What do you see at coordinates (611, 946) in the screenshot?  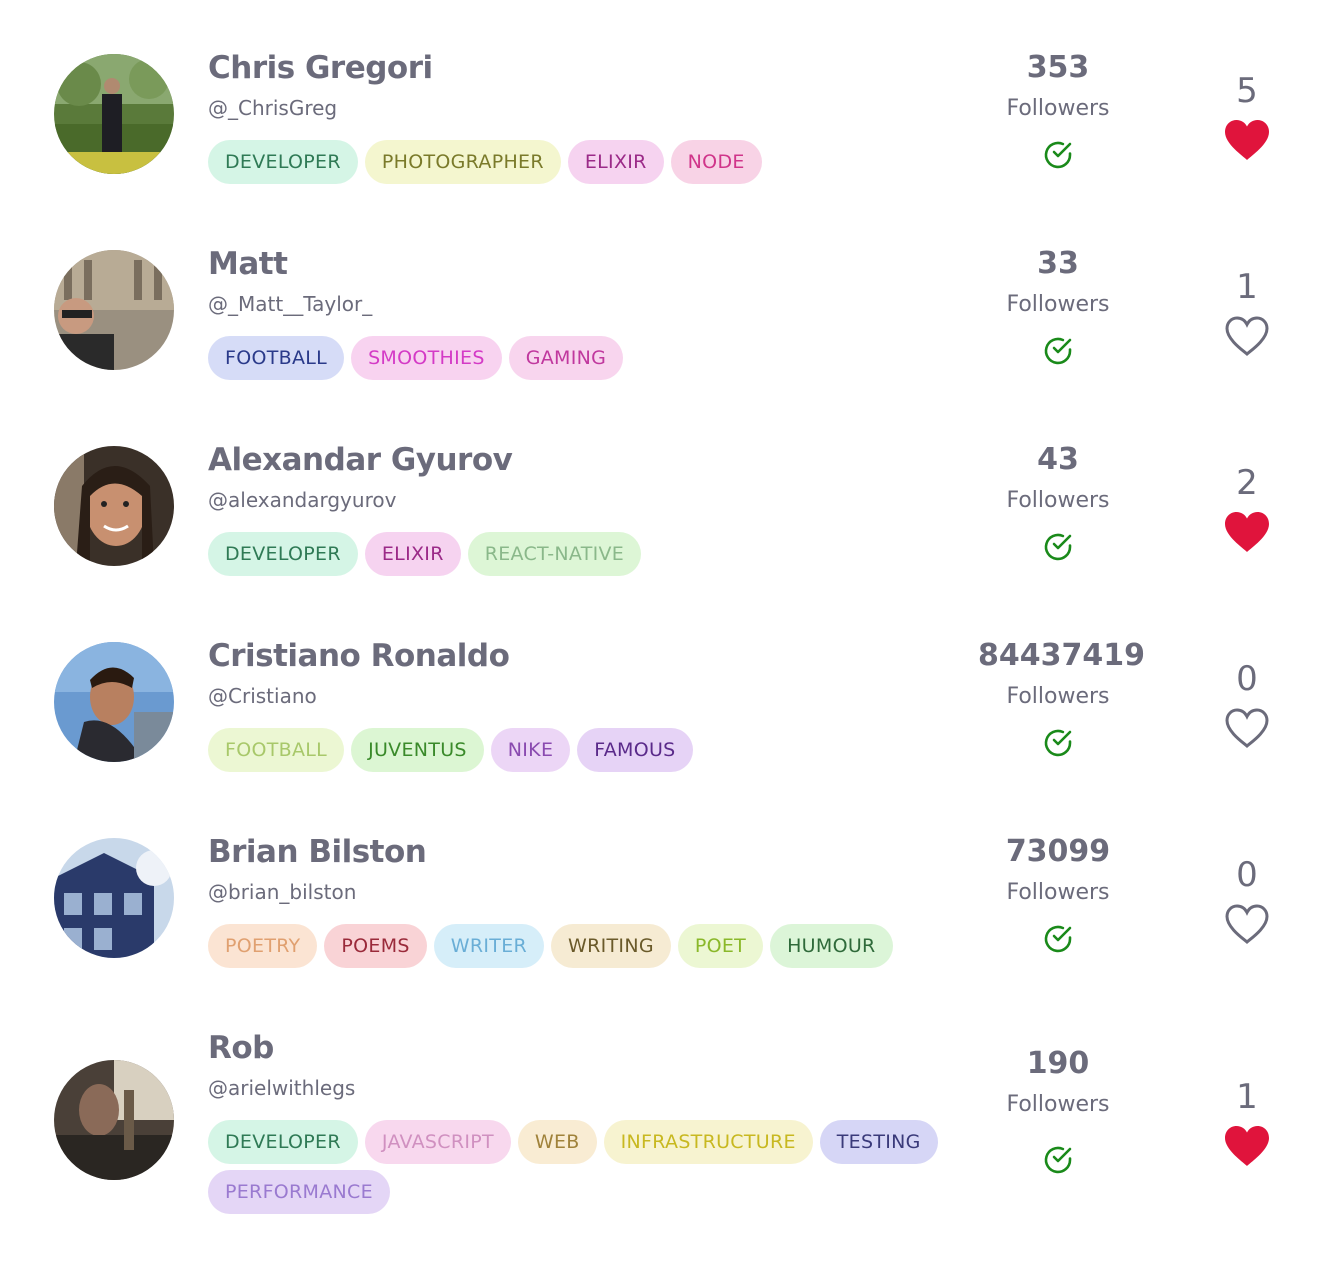 I see `tag: WRITING` at bounding box center [611, 946].